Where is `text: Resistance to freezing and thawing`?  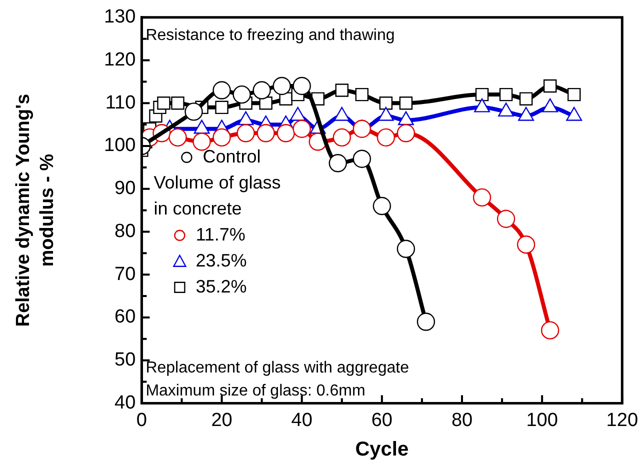 text: Resistance to freezing and thawing is located at coordinates (270, 35).